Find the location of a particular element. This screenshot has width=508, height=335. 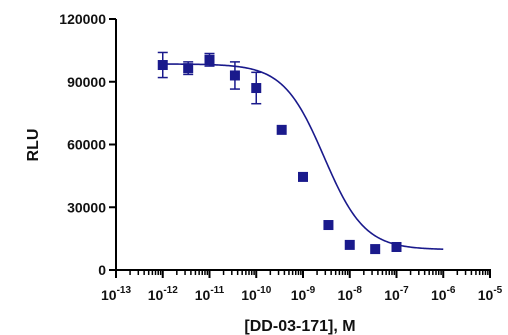

y-axis-title: RLU is located at coordinates (33, 145).